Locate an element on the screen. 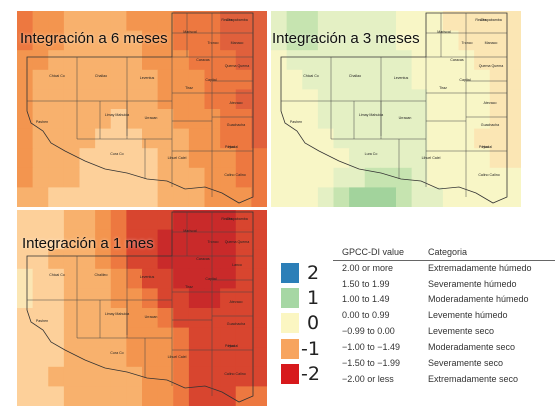  legend-category: Levemente húmedo is located at coordinates (468, 315).